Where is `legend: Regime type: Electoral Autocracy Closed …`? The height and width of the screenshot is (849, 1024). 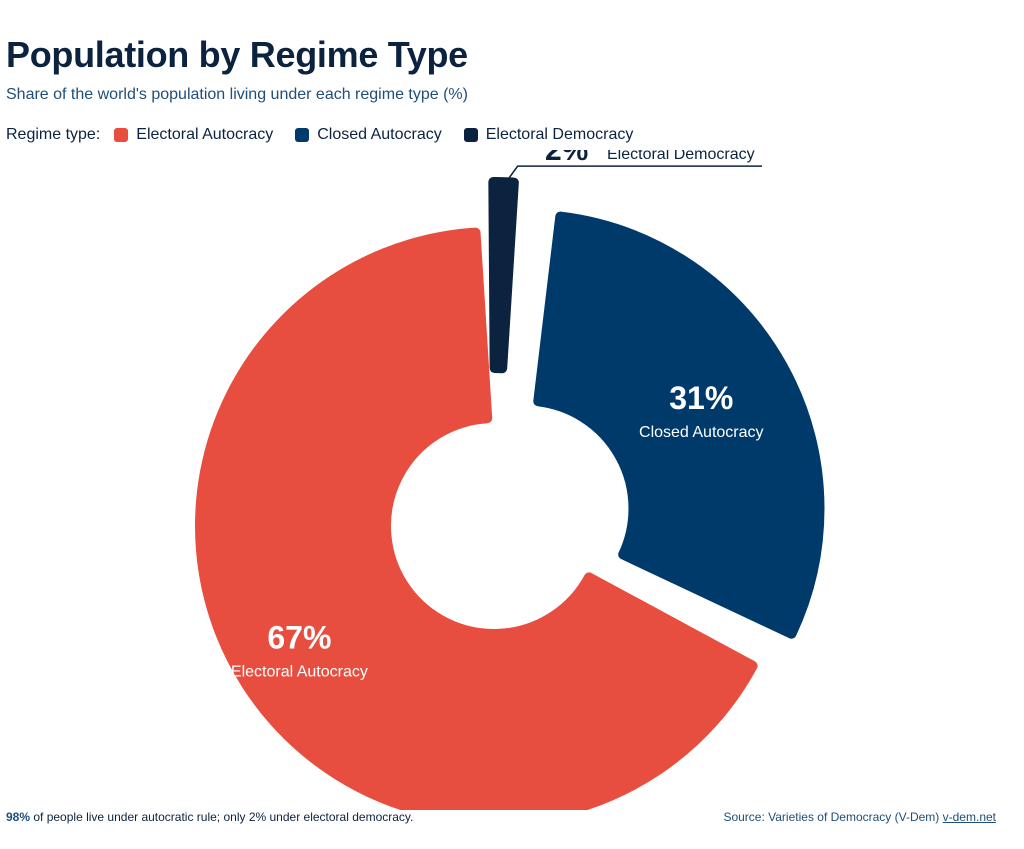
legend: Regime type: Electoral Autocracy Closed … is located at coordinates (330, 135).